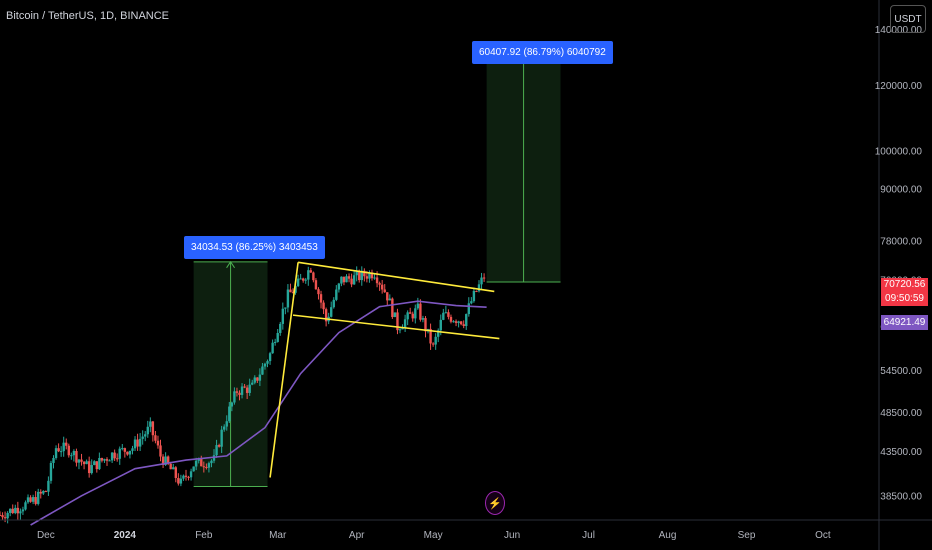  Describe the element at coordinates (901, 371) in the screenshot. I see `price-tick-label: 54500.00` at that location.